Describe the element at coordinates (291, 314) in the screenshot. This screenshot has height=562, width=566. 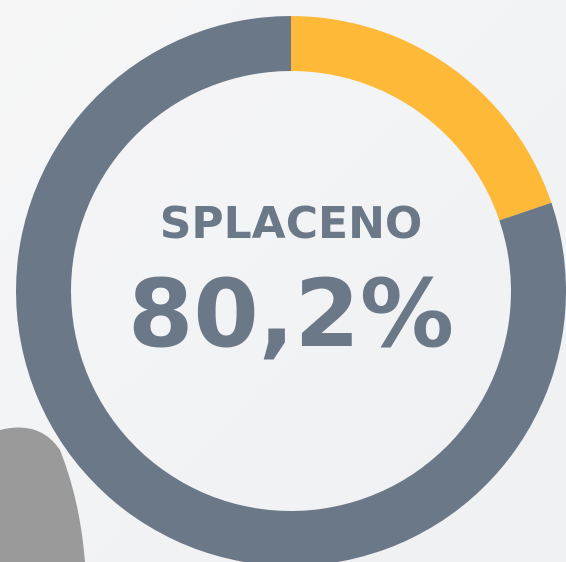
I see `center-value: 80,2%` at that location.